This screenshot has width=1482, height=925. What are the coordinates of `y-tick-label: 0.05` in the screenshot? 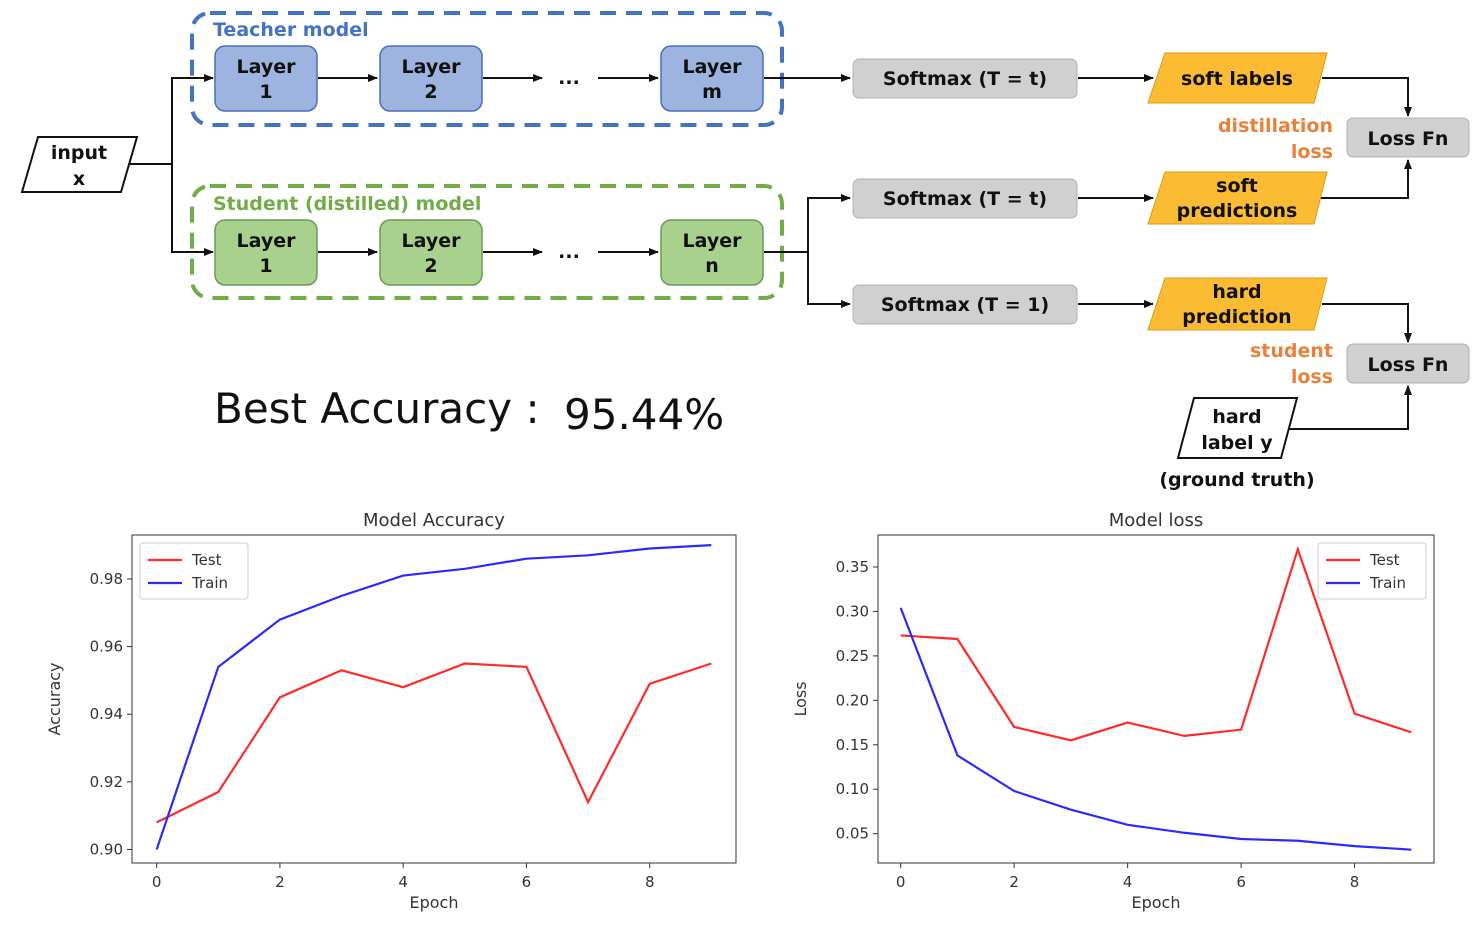 It's located at (852, 834).